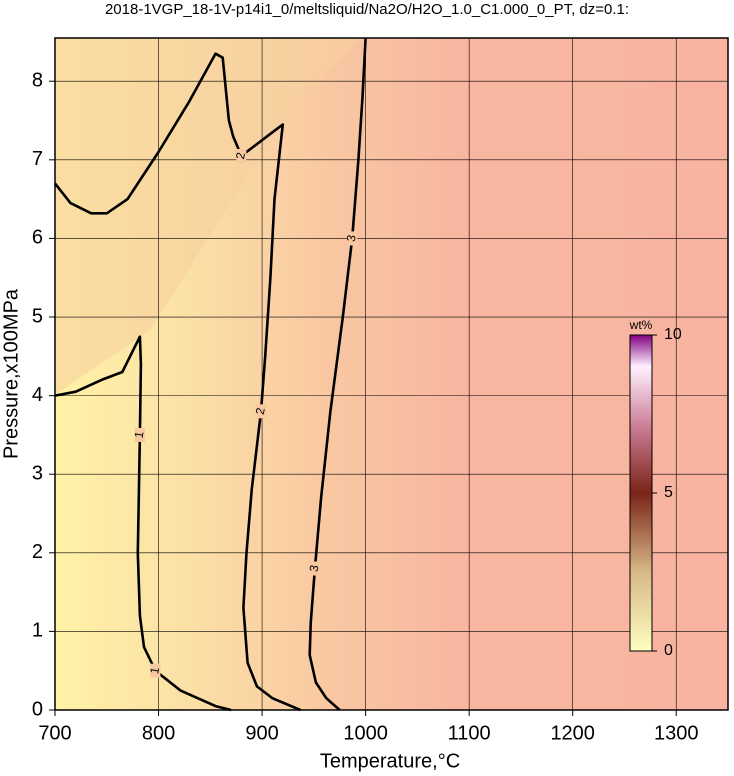  I want to click on x-tick-label: 1000, so click(365, 733).